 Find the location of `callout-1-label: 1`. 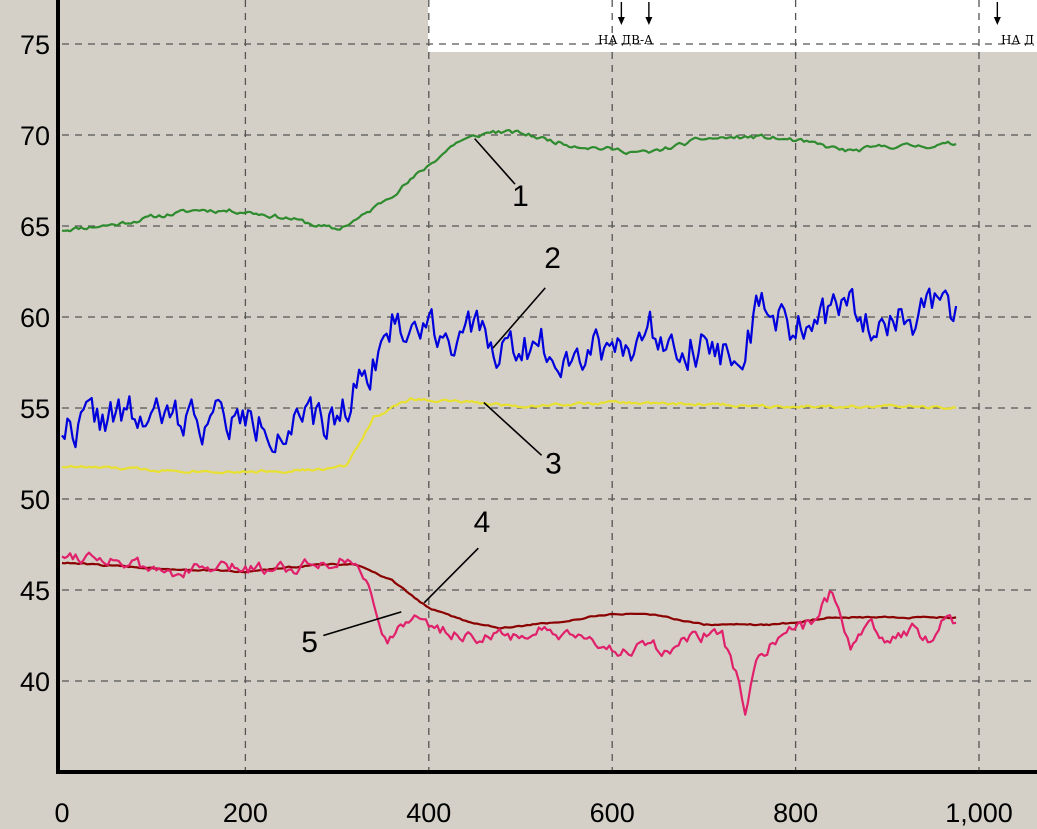

callout-1-label: 1 is located at coordinates (520, 196).